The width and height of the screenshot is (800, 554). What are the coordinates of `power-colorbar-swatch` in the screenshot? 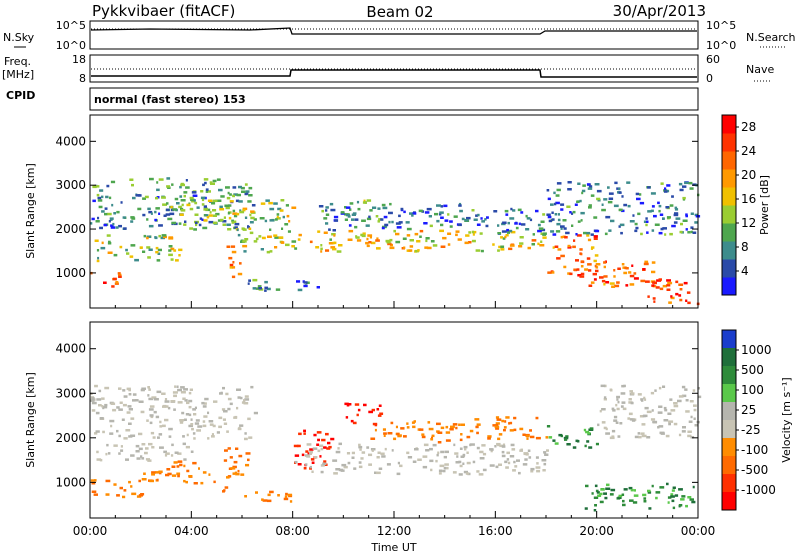 It's located at (729, 268).